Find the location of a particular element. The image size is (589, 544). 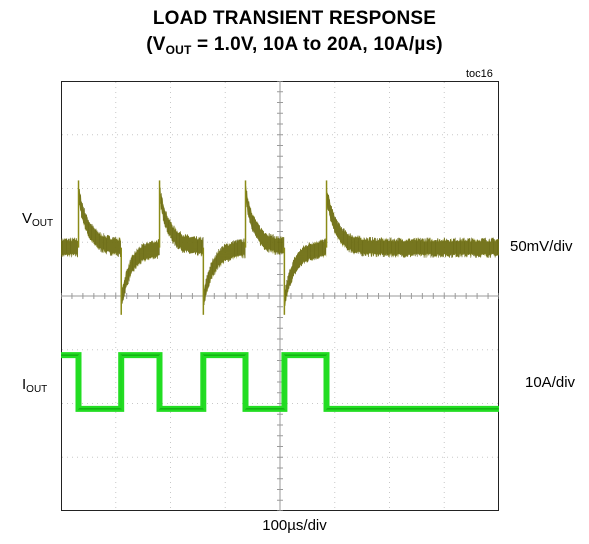

vout-channel-label: VOUT is located at coordinates (38, 219).